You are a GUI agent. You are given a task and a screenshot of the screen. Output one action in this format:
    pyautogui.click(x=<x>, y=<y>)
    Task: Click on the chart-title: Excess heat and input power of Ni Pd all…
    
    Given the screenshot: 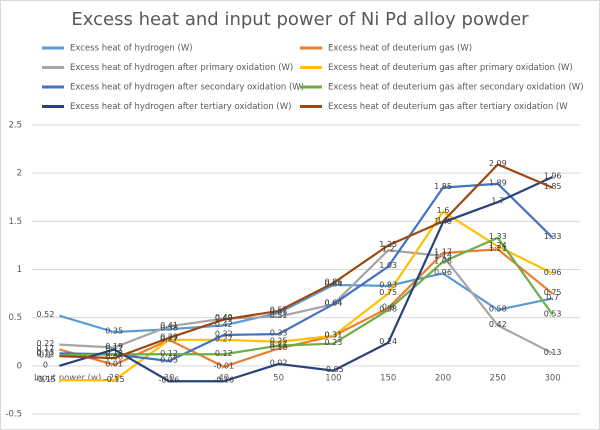 What is the action you would take?
    pyautogui.click(x=300, y=19)
    